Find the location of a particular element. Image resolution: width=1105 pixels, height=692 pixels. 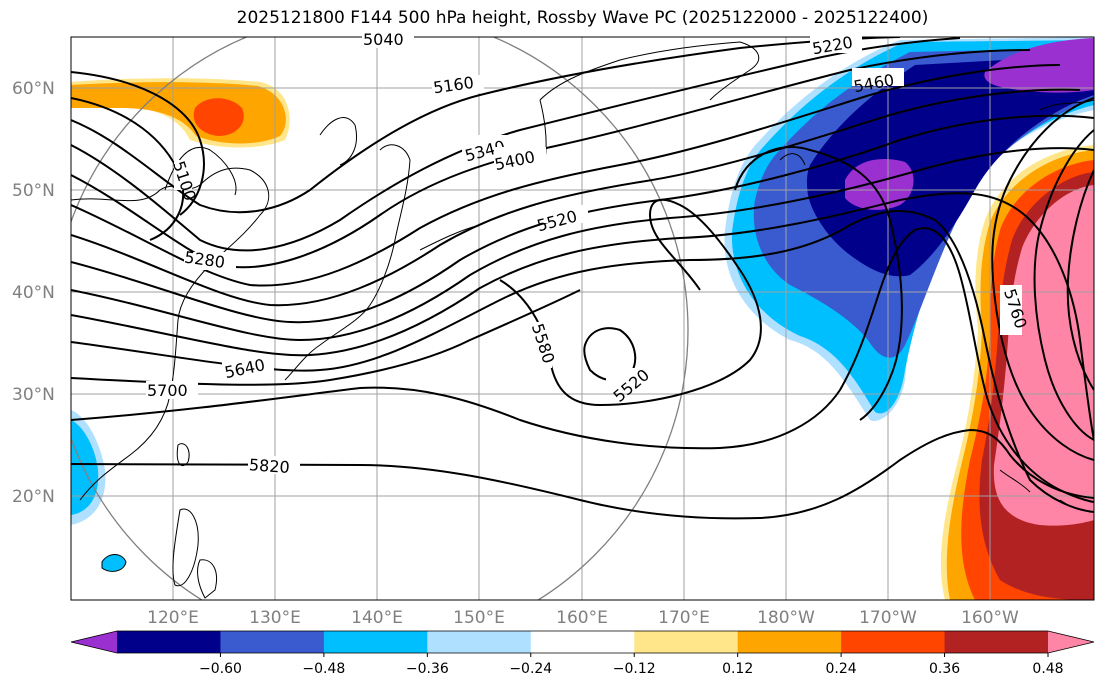

colorbar-extend-high is located at coordinates (1071, 642).